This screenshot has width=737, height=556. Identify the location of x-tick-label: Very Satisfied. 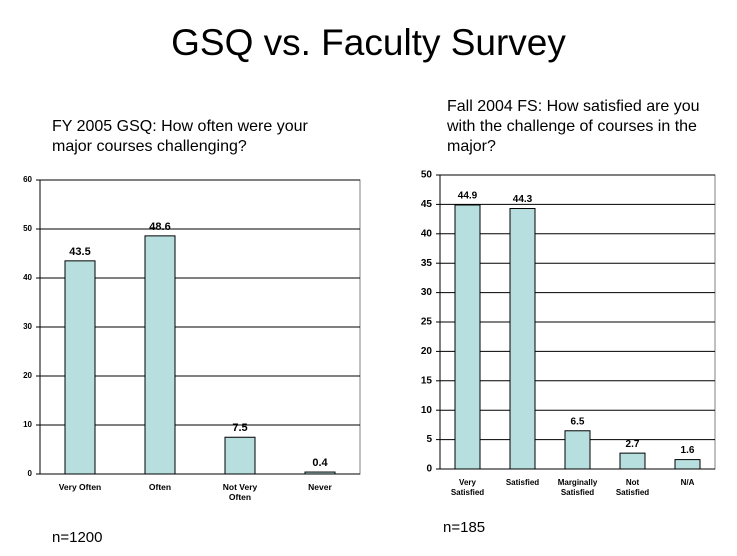
(467, 487).